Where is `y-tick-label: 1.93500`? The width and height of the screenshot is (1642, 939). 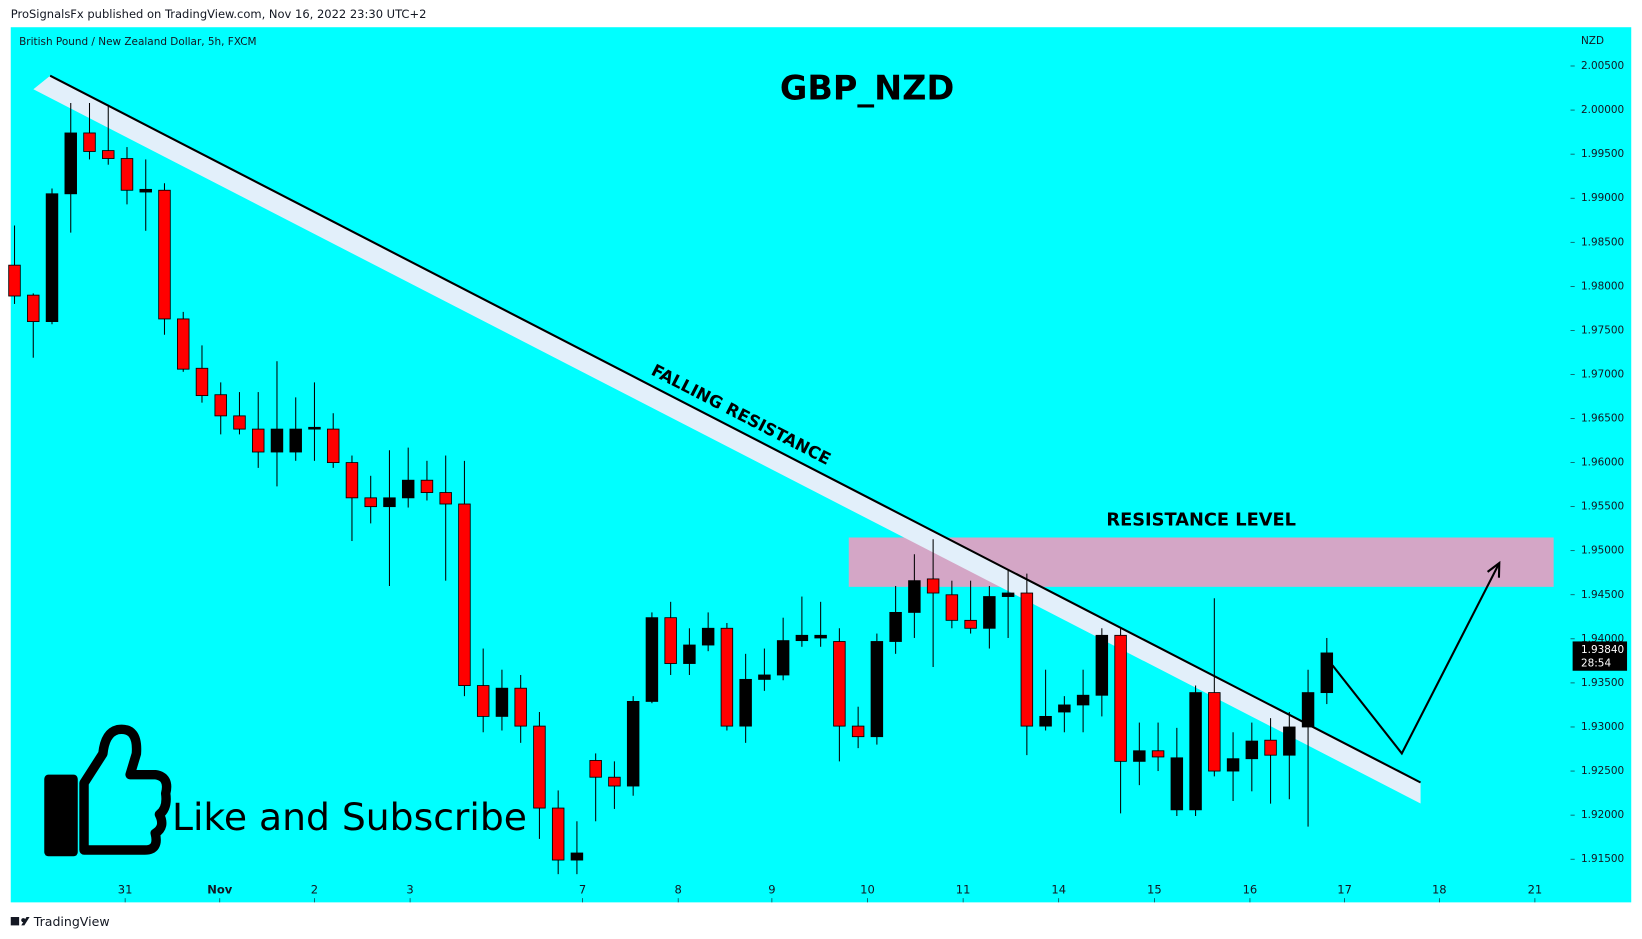 y-tick-label: 1.93500 is located at coordinates (1602, 683).